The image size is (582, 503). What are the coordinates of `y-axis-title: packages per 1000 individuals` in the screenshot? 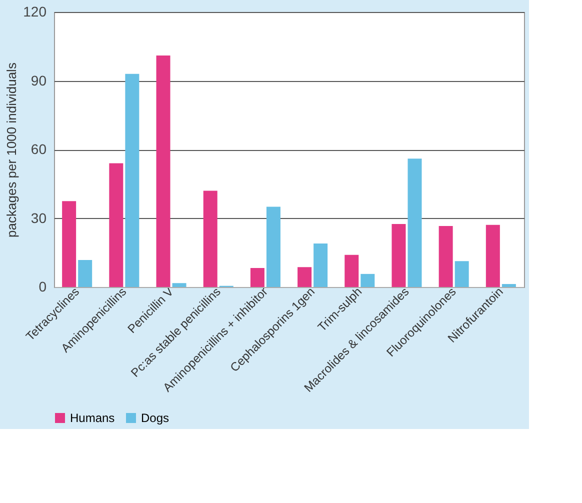 It's located at (12, 150).